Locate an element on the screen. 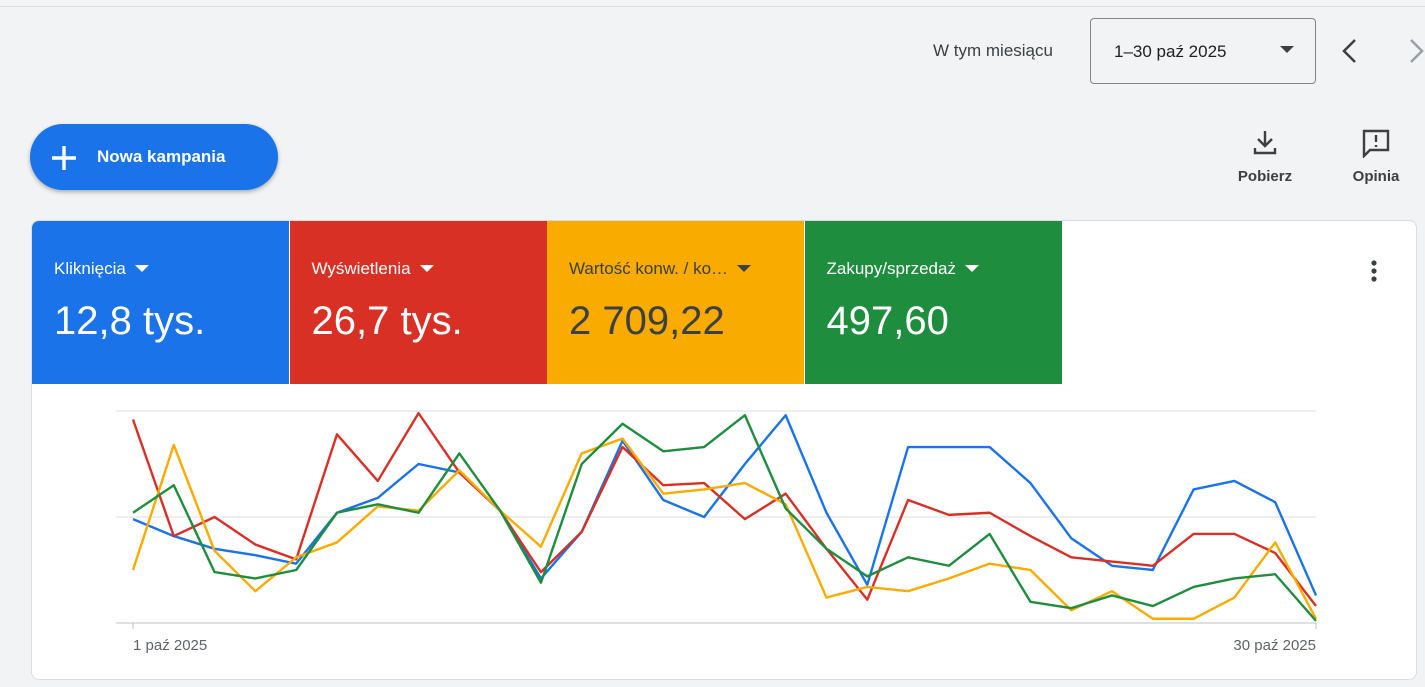  metric-tile: Wartość konw. / ko… 2 709,22 is located at coordinates (675, 302).